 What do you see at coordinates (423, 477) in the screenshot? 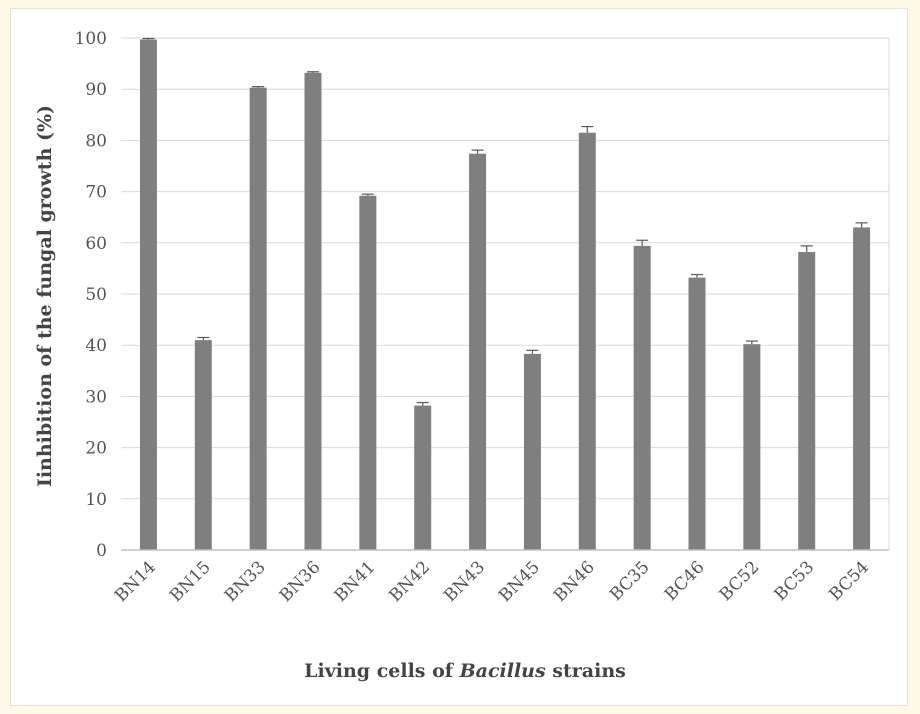
I see `bar-bn42` at bounding box center [423, 477].